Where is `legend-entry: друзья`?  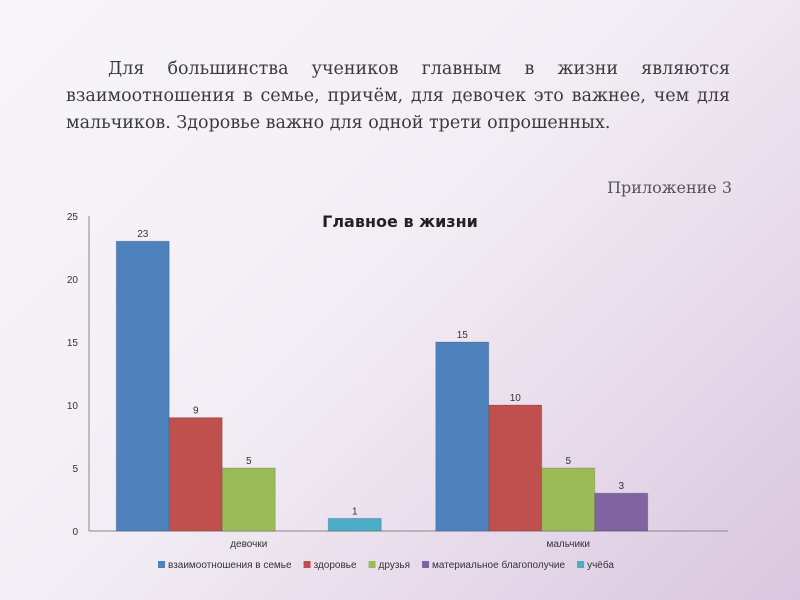
legend-entry: друзья is located at coordinates (395, 565).